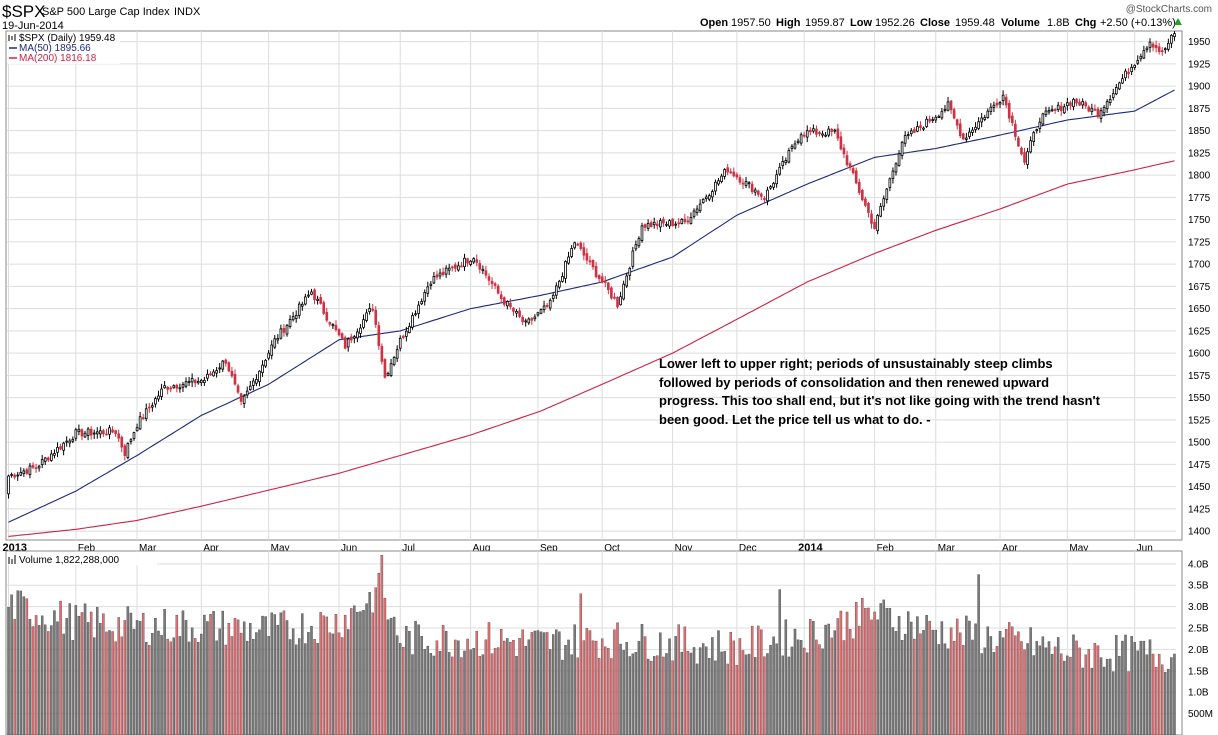  Describe the element at coordinates (684, 548) in the screenshot. I see `month-tick-label: Nov` at that location.